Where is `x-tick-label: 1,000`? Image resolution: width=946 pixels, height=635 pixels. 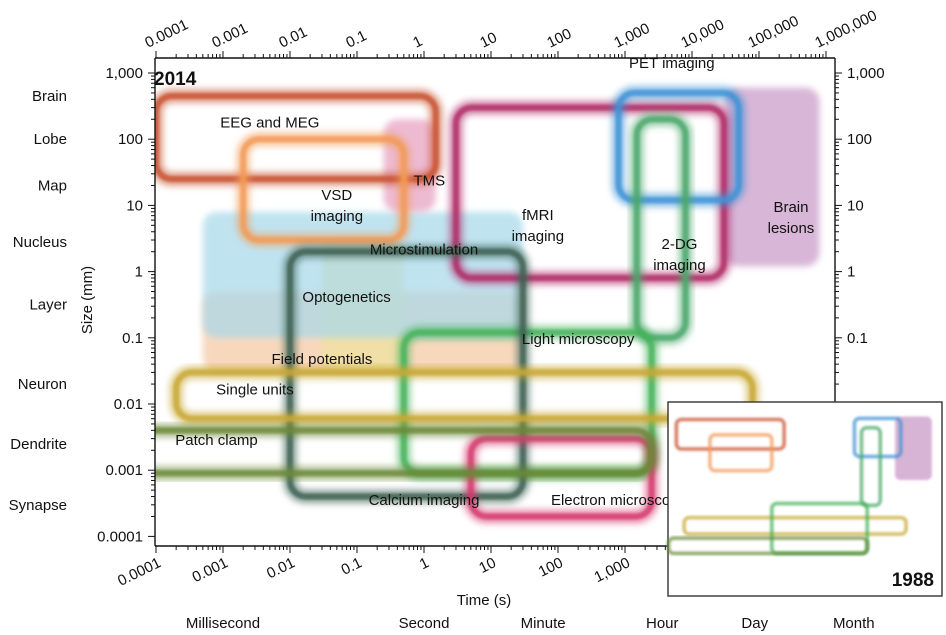 x-tick-label: 1,000 is located at coordinates (612, 570).